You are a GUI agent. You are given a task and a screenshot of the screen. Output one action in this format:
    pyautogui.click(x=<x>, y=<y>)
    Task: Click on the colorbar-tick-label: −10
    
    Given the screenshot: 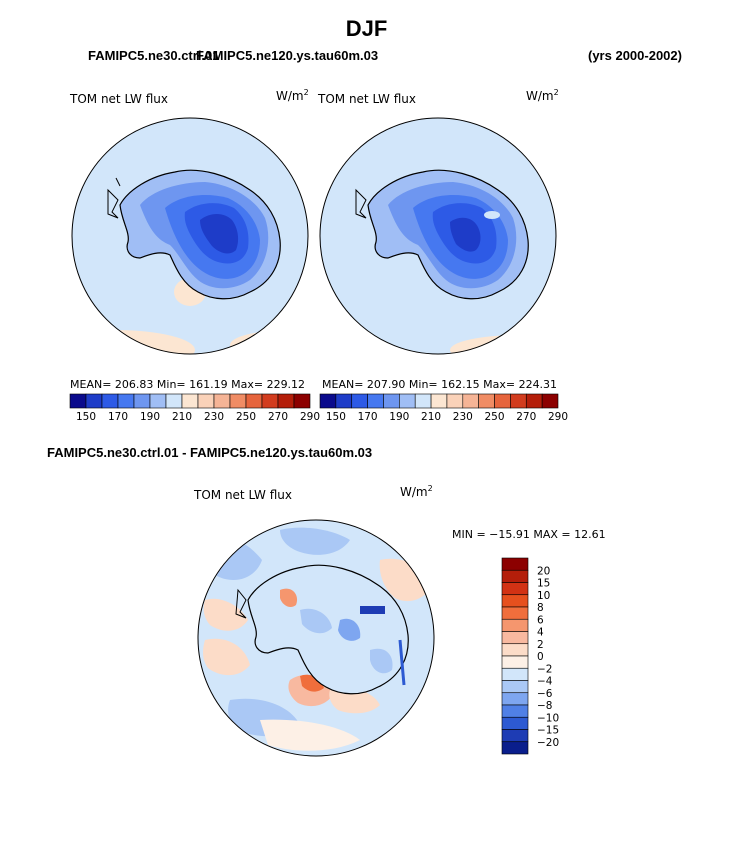 What is the action you would take?
    pyautogui.click(x=548, y=718)
    